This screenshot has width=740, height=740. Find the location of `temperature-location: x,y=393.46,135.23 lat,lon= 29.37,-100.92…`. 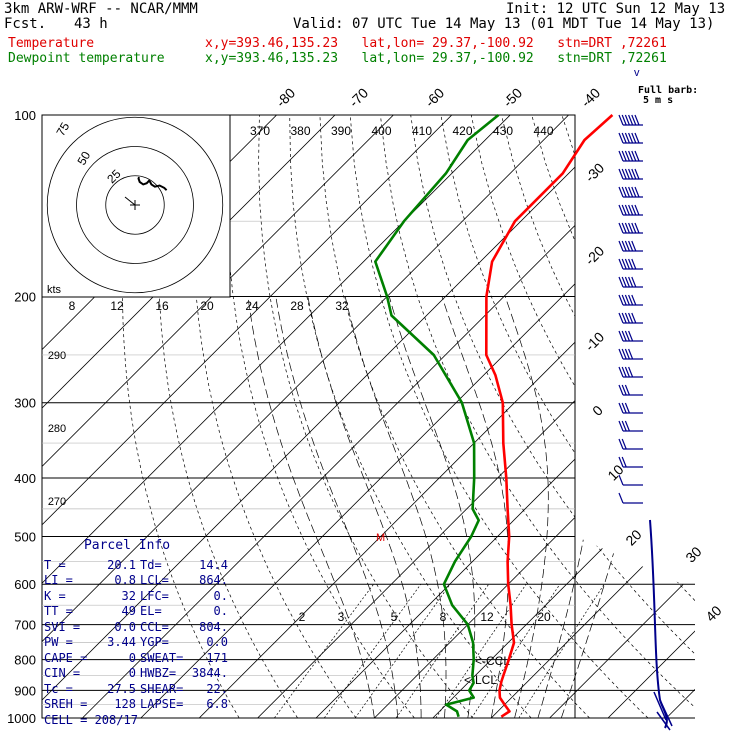

temperature-location: x,y=393.46,135.23 lat,lon= 29.37,-100.92… is located at coordinates (436, 43).